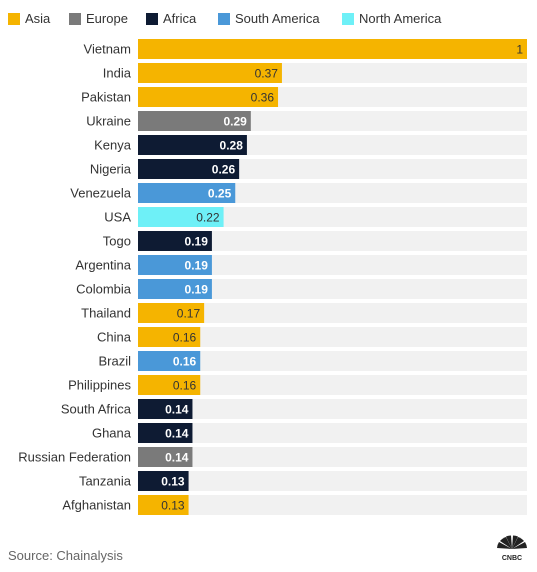 This screenshot has height=572, width=537. I want to click on legend-item-asia: Asia, so click(29, 18).